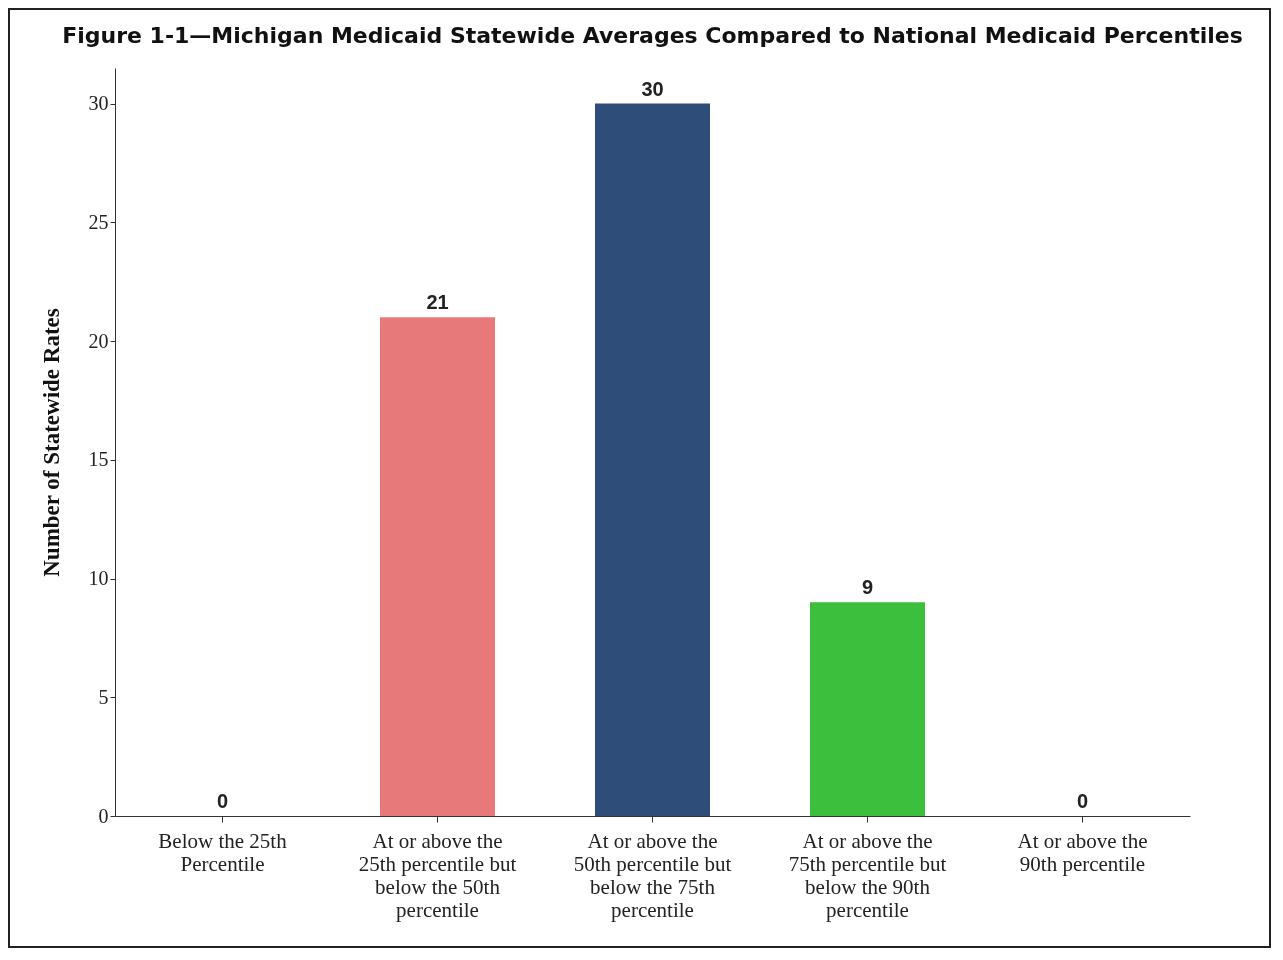  I want to click on x-tick-label: At or above the 75th percentile but below the 90th percentile, so click(867, 875).